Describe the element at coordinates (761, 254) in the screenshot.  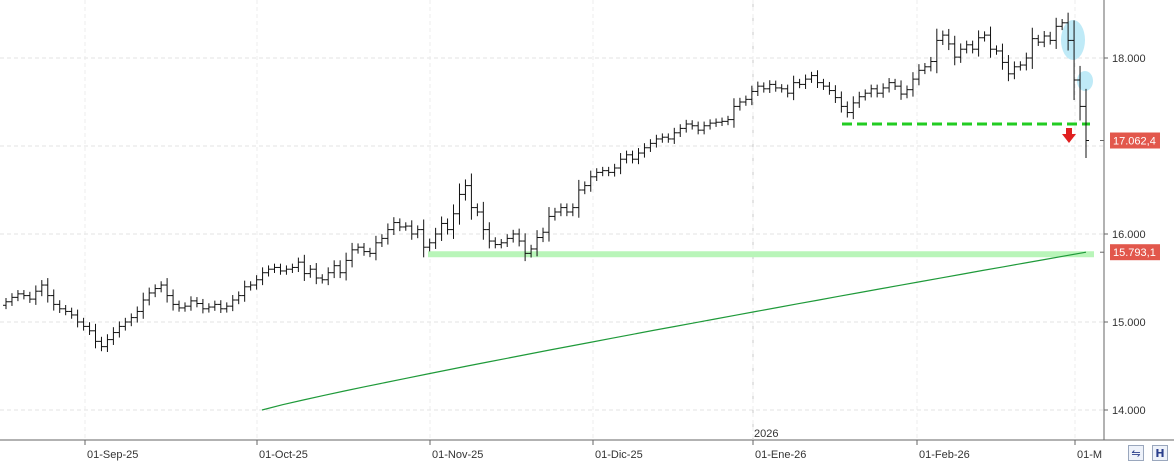
I see `support-band` at that location.